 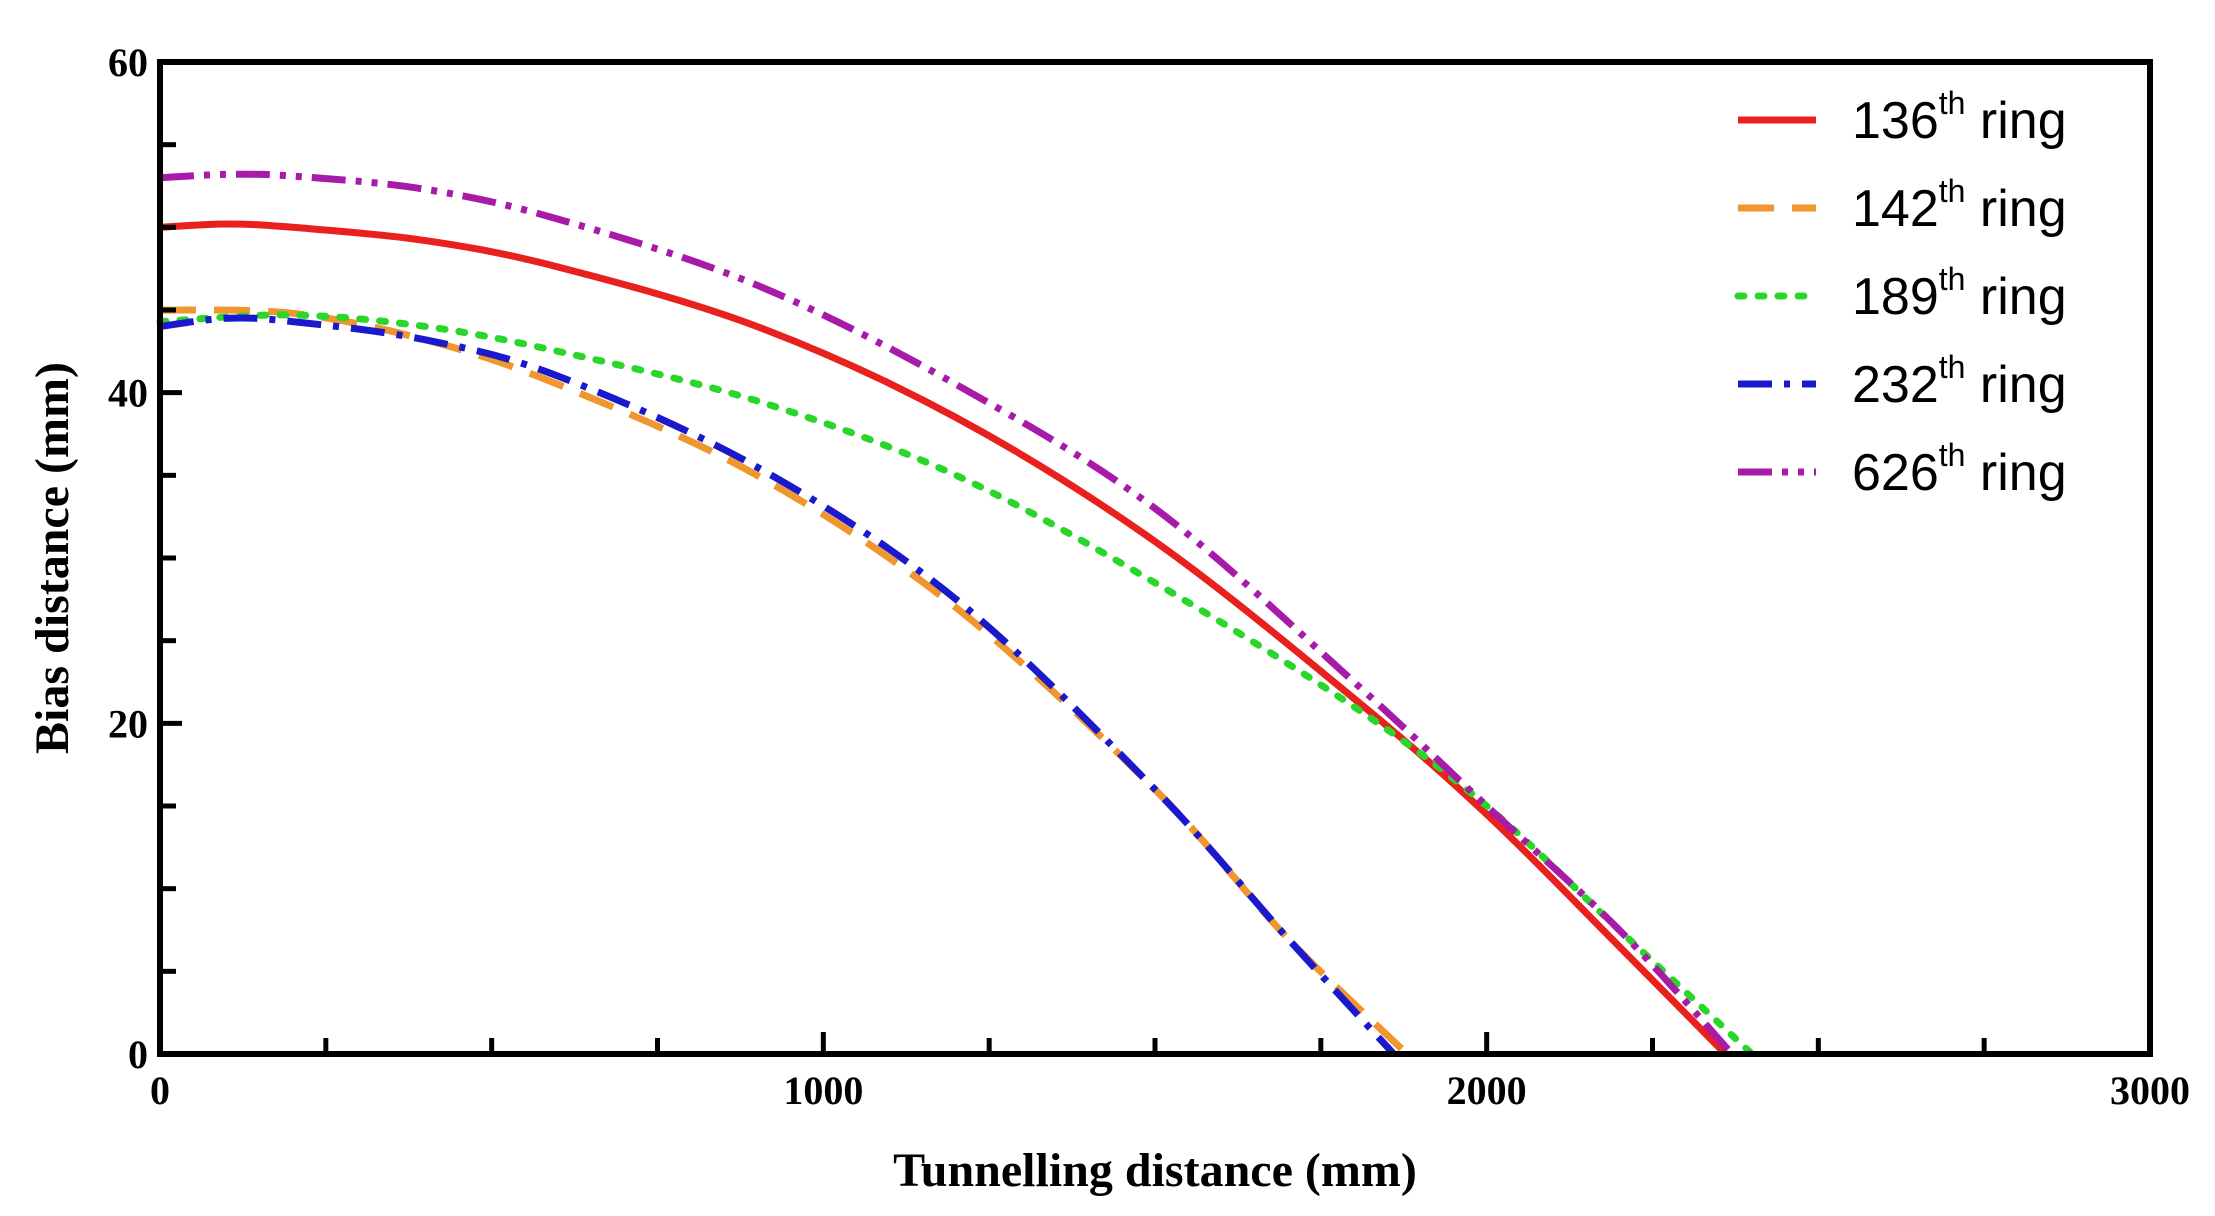 I want to click on legend-label-2: 142th ring, so click(x=1959, y=205).